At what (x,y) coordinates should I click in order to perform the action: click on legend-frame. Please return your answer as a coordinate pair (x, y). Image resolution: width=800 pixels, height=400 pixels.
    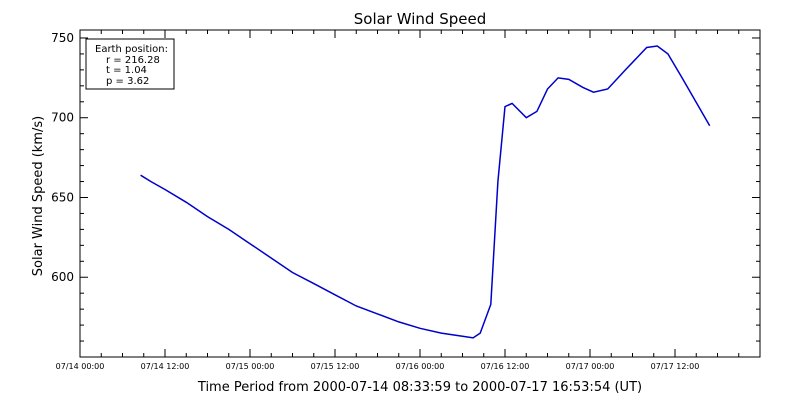
    Looking at the image, I should click on (130, 64).